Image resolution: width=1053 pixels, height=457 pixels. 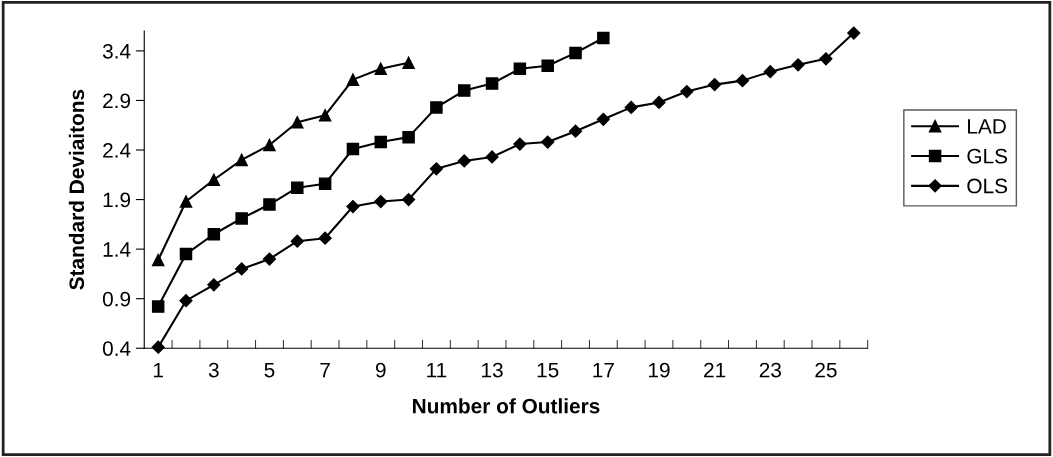 What do you see at coordinates (117, 101) in the screenshot?
I see `y-tick-label: 2.9` at bounding box center [117, 101].